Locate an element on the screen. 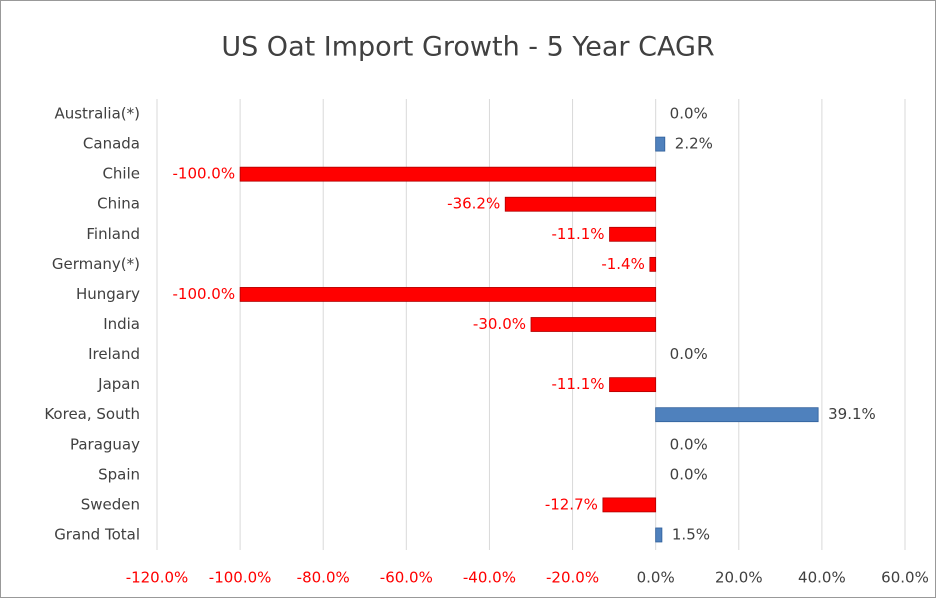  data-label: 2.2% is located at coordinates (694, 144).